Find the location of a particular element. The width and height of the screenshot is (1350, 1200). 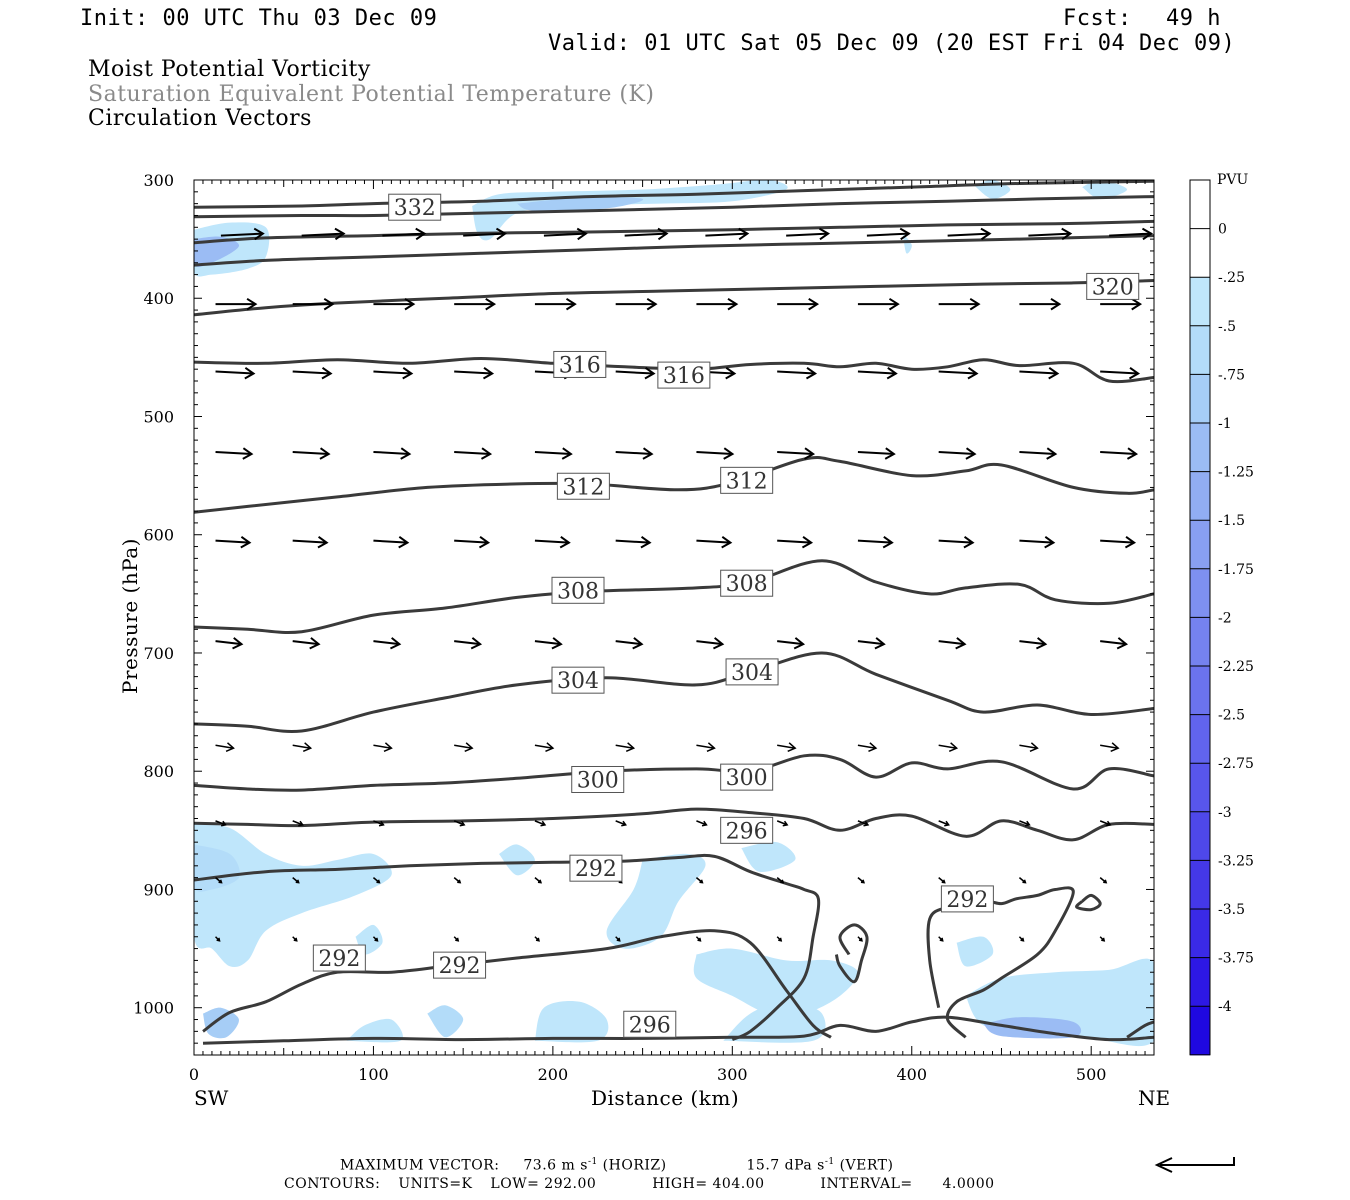

vert-exponent: -1 is located at coordinates (829, 1162).